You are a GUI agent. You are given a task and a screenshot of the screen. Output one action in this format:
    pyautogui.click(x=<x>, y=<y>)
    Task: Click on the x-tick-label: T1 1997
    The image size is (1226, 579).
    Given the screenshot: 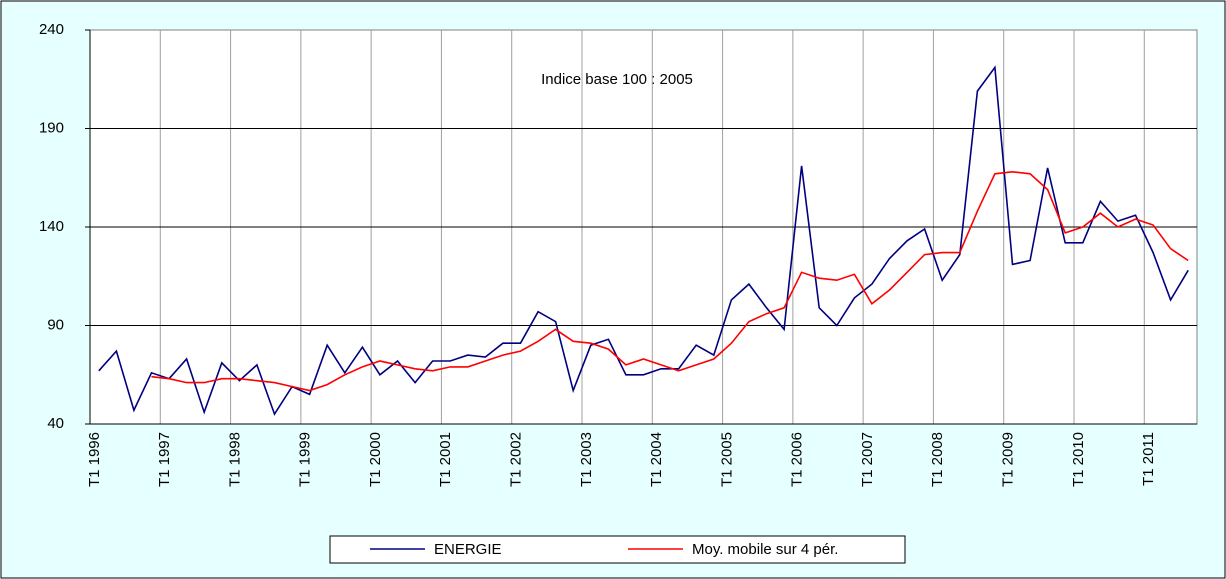 What is the action you would take?
    pyautogui.click(x=164, y=459)
    